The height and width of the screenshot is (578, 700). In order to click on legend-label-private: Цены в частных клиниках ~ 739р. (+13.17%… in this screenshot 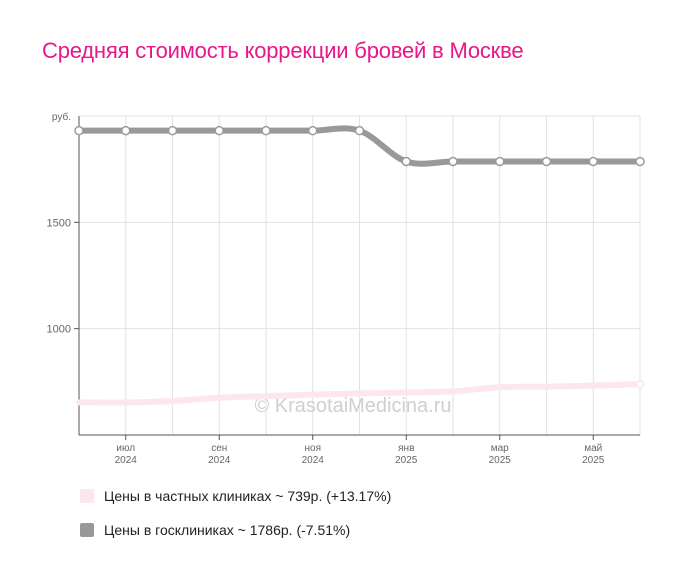, I will do `click(248, 496)`.